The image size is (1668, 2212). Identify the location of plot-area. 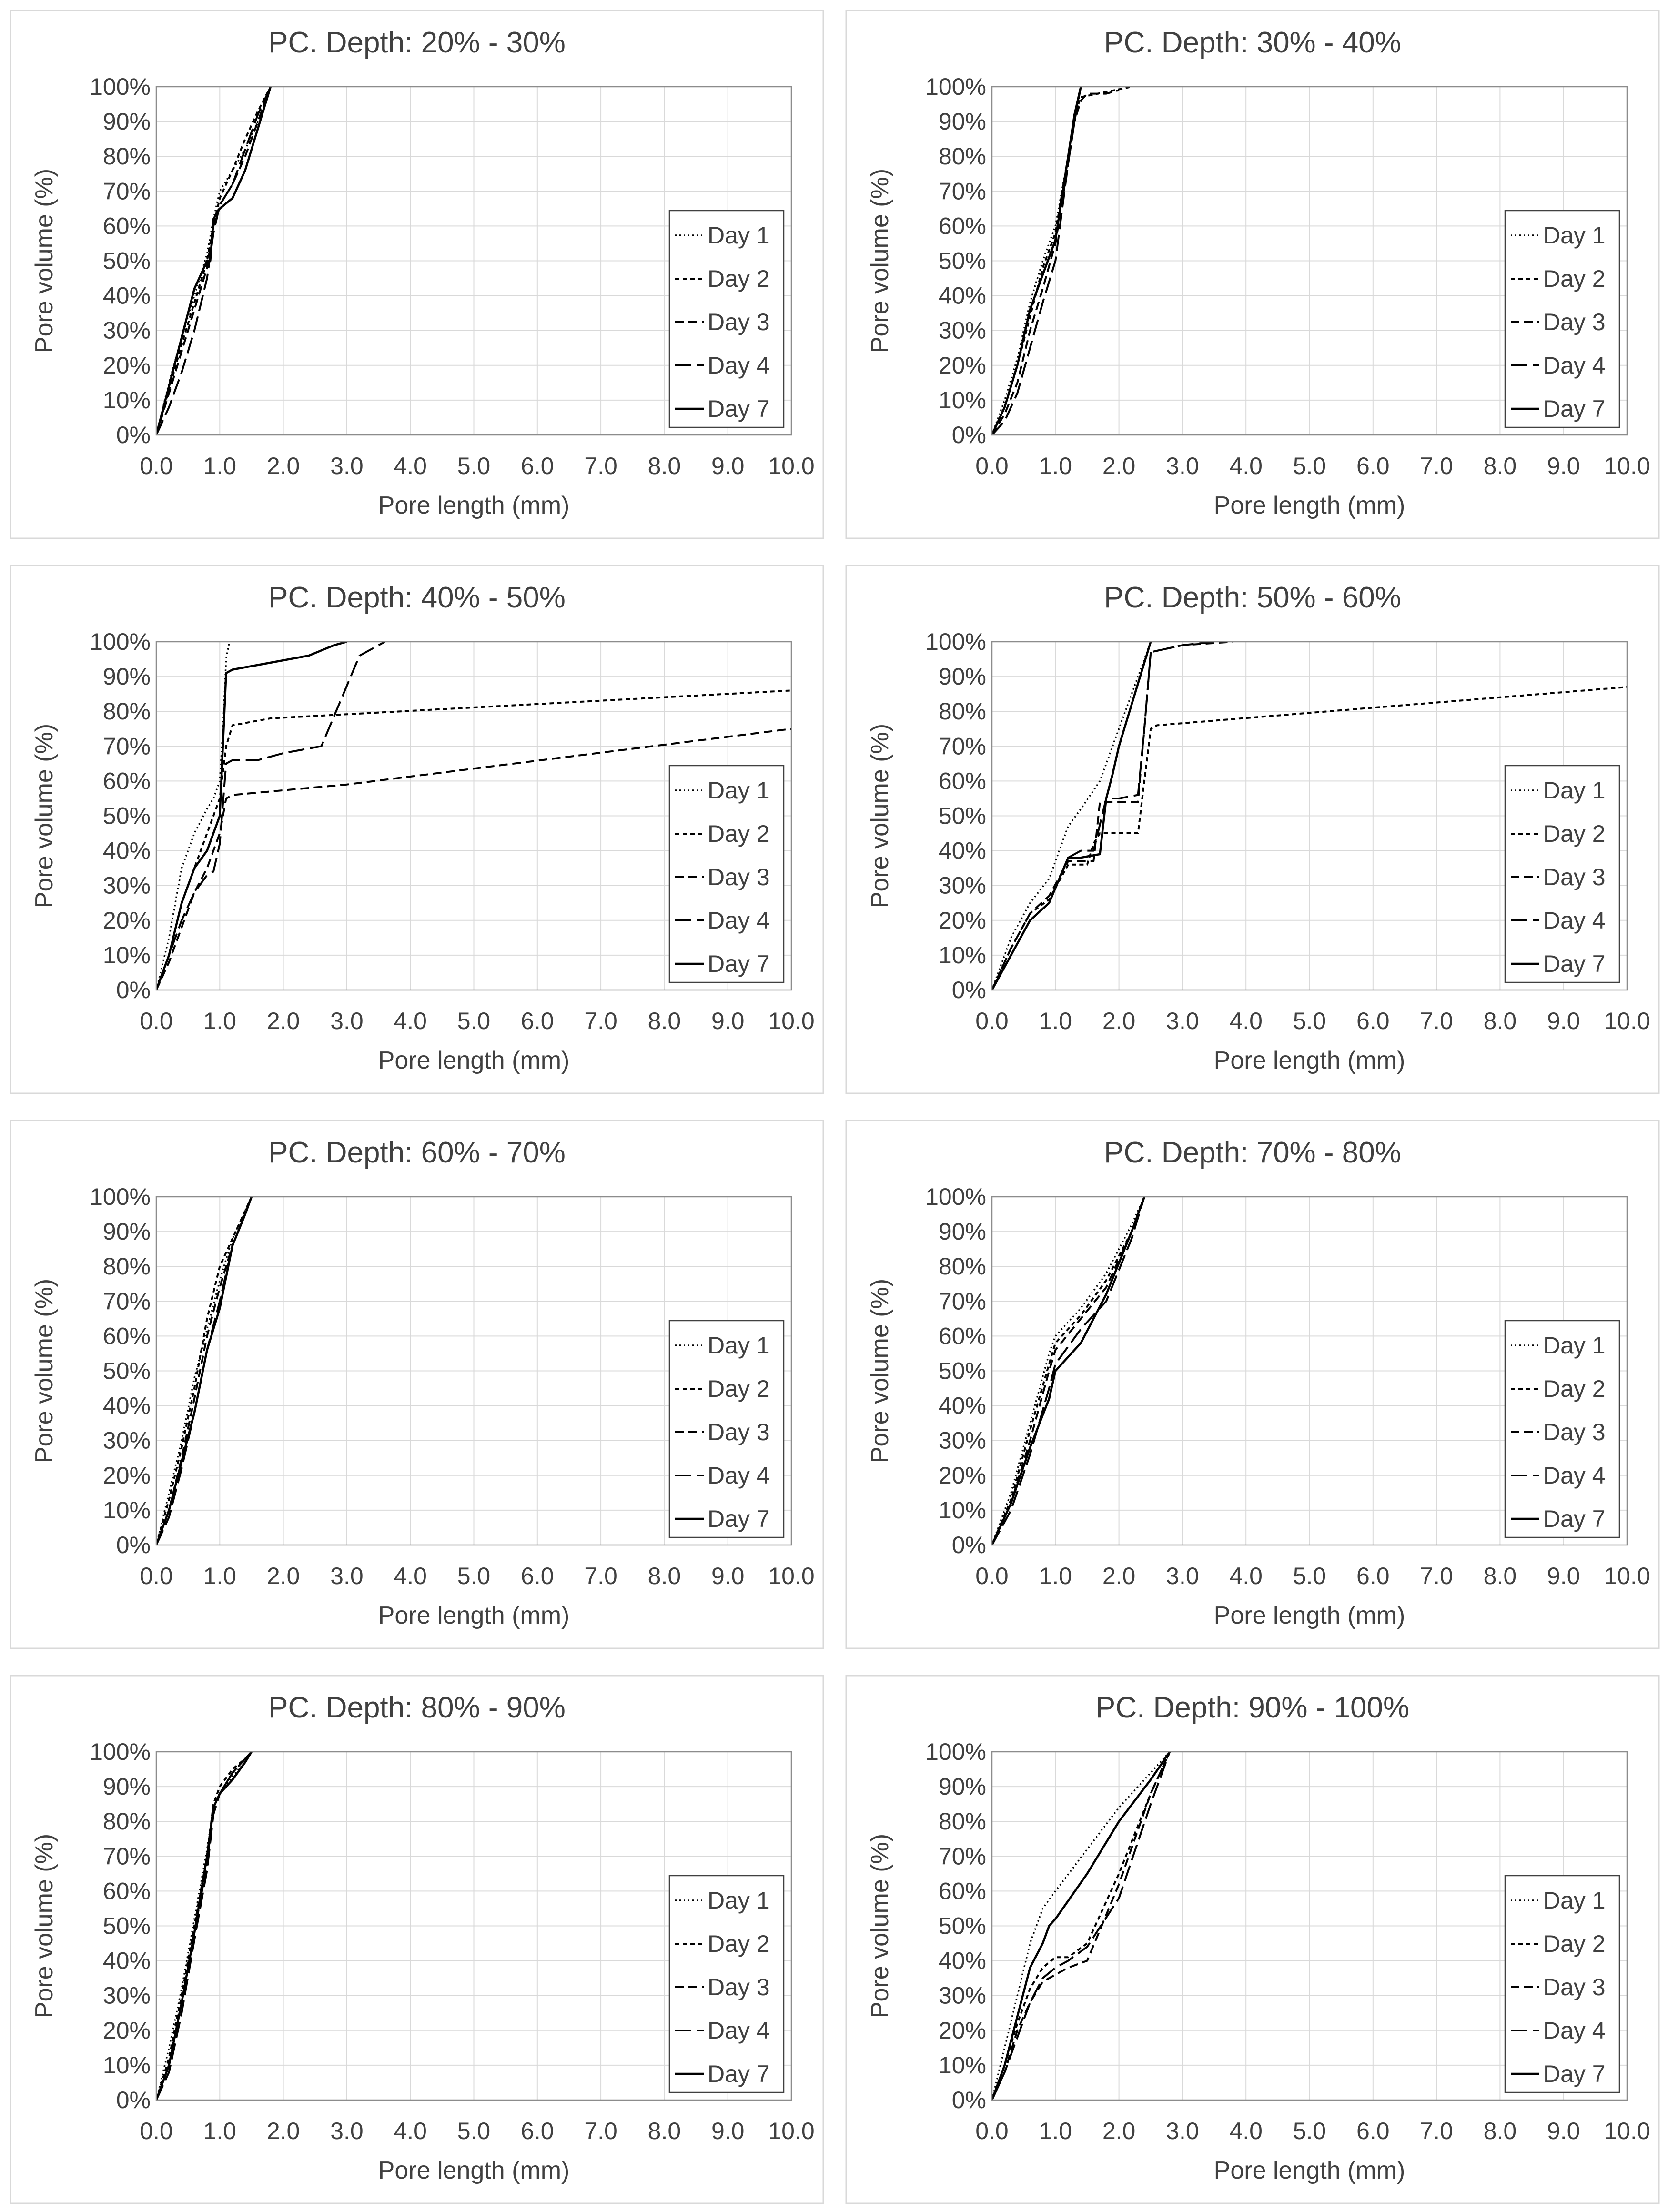
(474, 1926).